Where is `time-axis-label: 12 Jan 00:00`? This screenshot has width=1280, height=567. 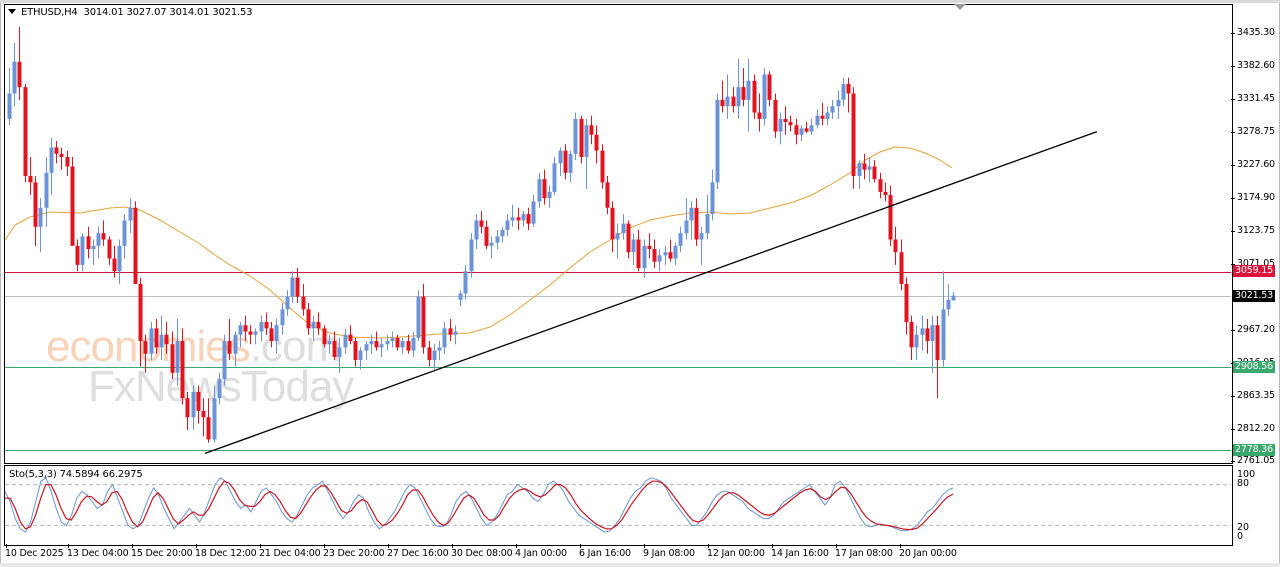 time-axis-label: 12 Jan 00:00 is located at coordinates (736, 553).